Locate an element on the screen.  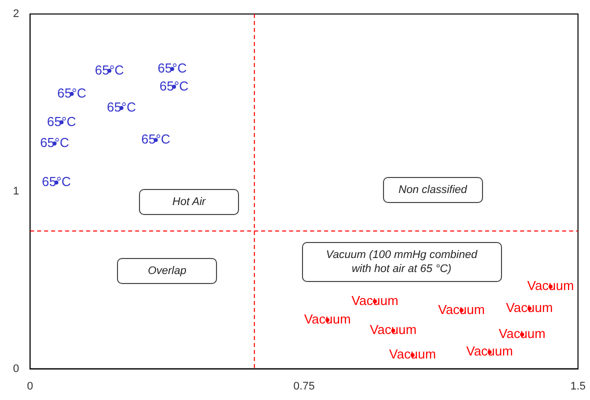
note-box: Overlap is located at coordinates (167, 271).